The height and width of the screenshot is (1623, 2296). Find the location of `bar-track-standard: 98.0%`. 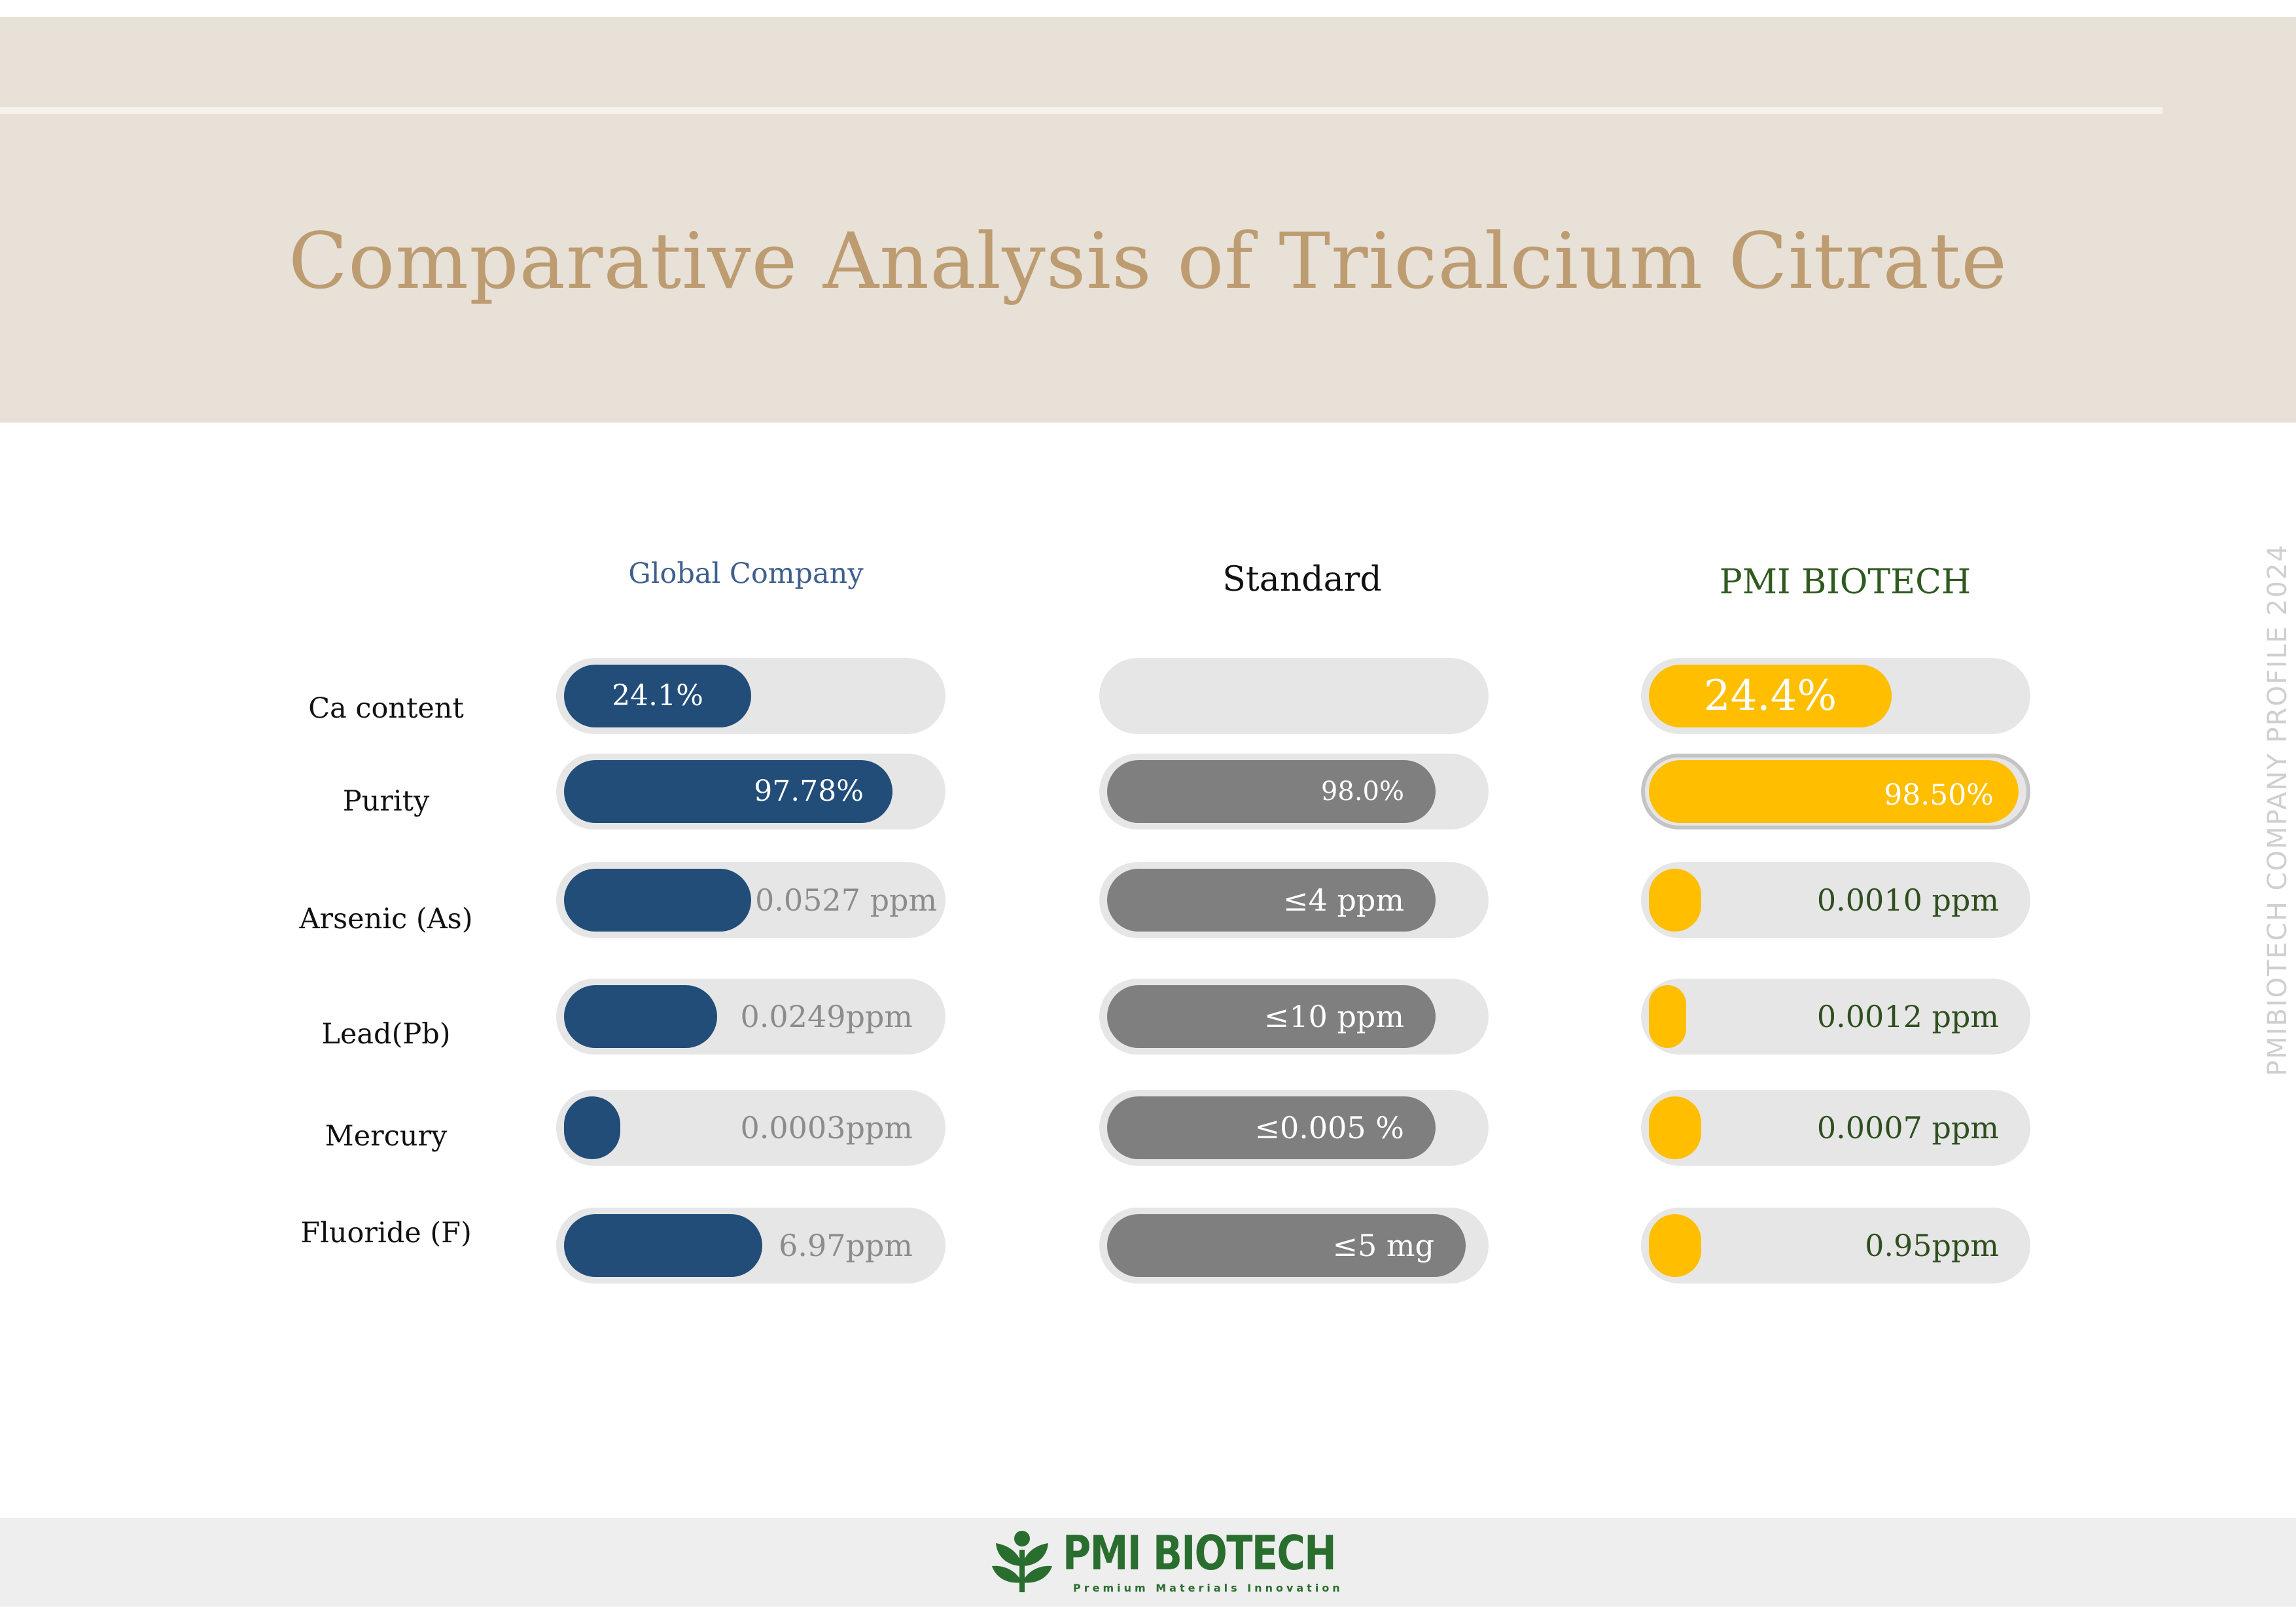

bar-track-standard: 98.0% is located at coordinates (1294, 792).